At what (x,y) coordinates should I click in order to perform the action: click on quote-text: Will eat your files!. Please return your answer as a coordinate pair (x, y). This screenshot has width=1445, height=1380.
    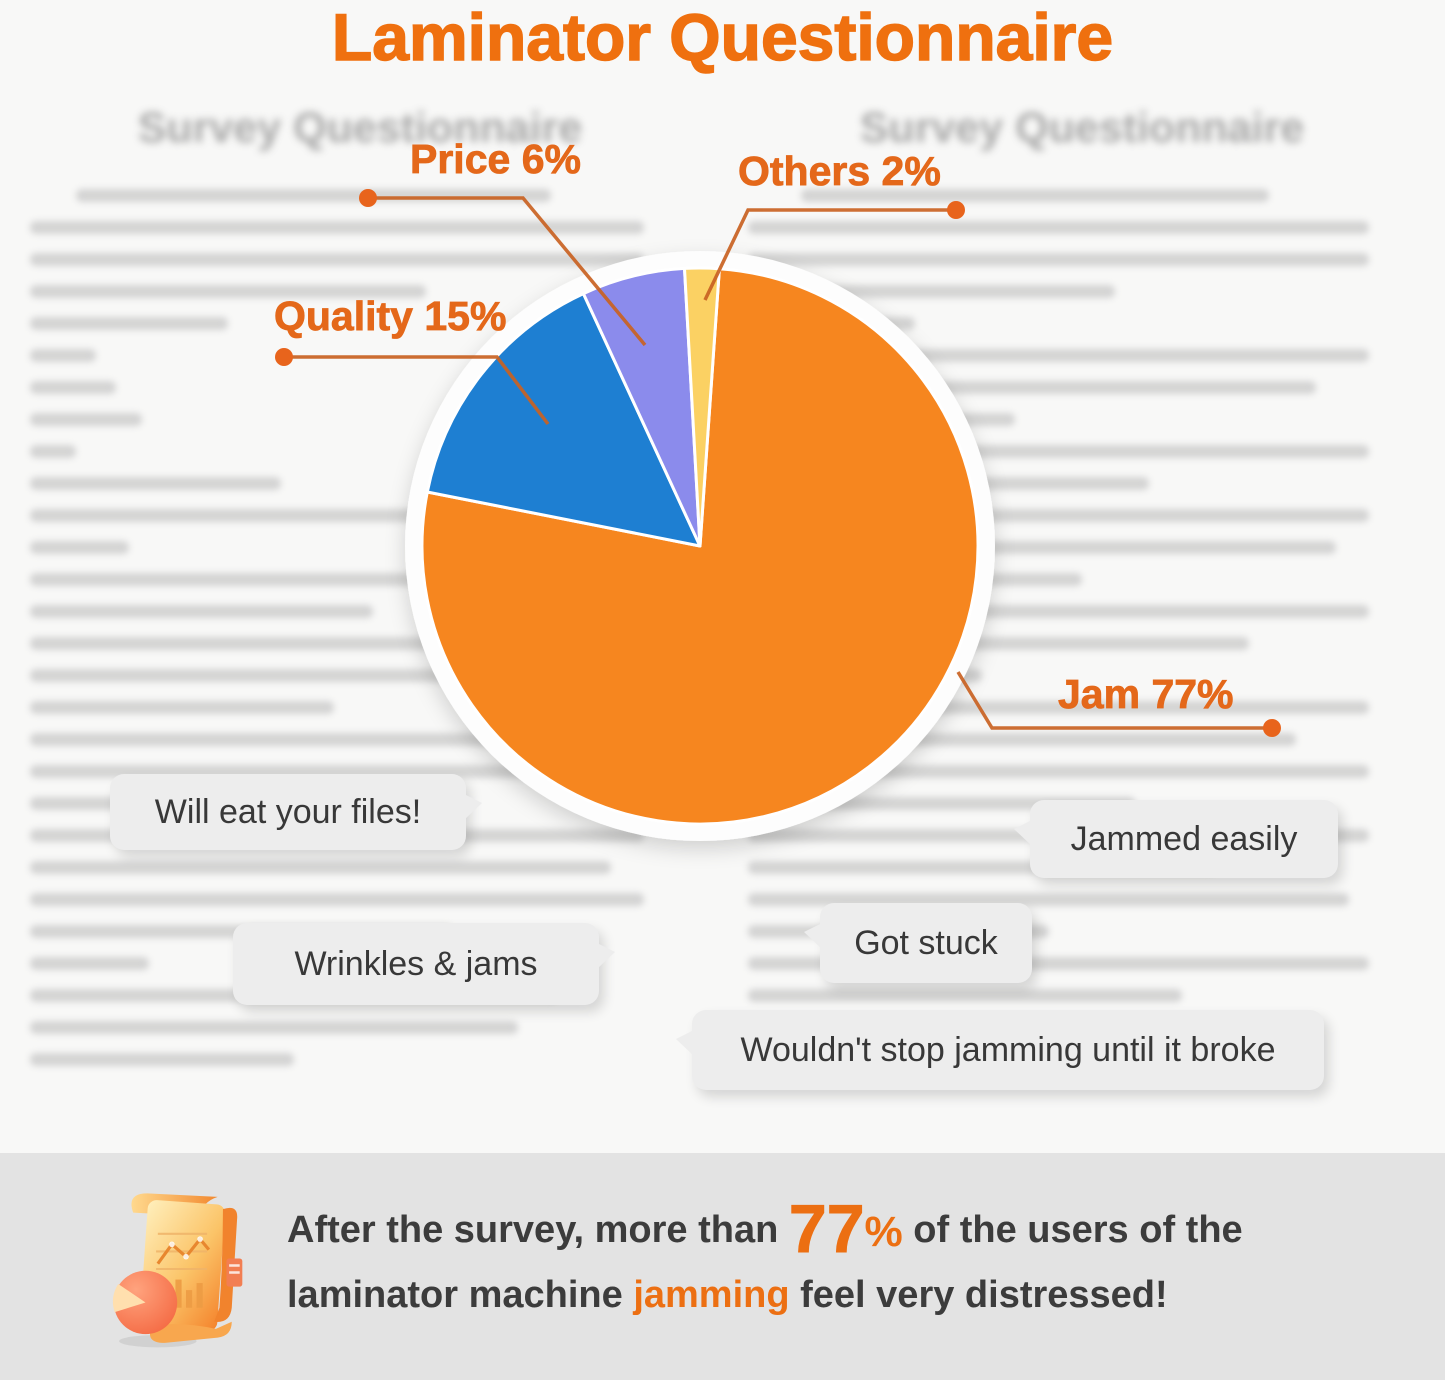
    Looking at the image, I should click on (288, 811).